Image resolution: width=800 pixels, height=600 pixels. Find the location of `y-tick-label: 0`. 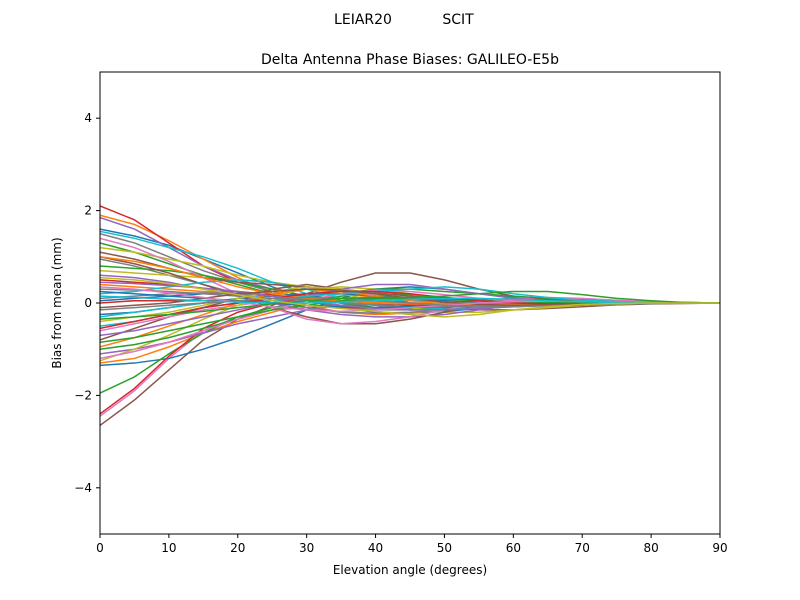

y-tick-label: 0 is located at coordinates (88, 303).